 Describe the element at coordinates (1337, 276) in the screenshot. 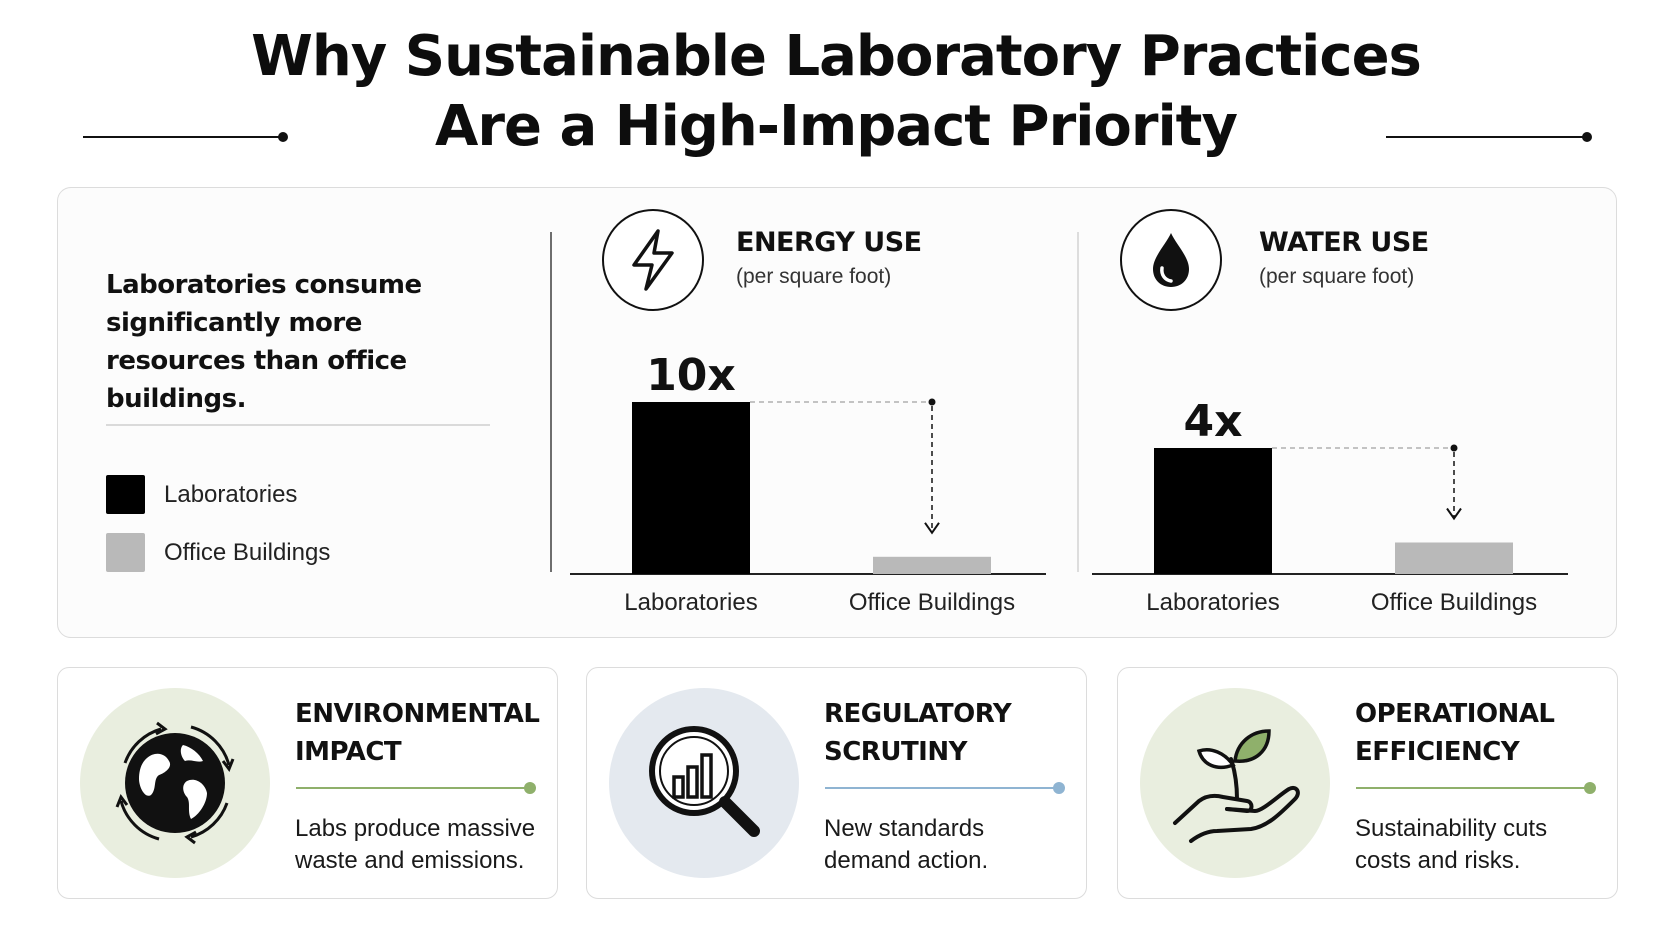

I see `water-chart-subtitle: (per square foot)` at that location.